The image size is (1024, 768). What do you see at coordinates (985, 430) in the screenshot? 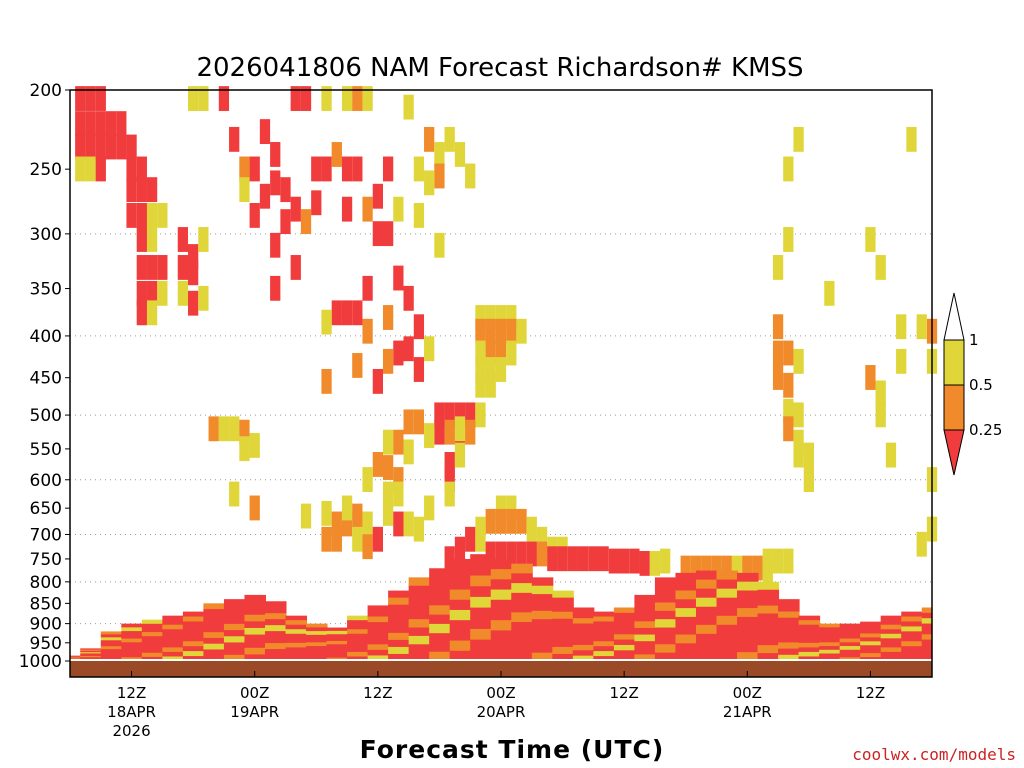
I see `colorbar-label-0.25: 0.25` at bounding box center [985, 430].